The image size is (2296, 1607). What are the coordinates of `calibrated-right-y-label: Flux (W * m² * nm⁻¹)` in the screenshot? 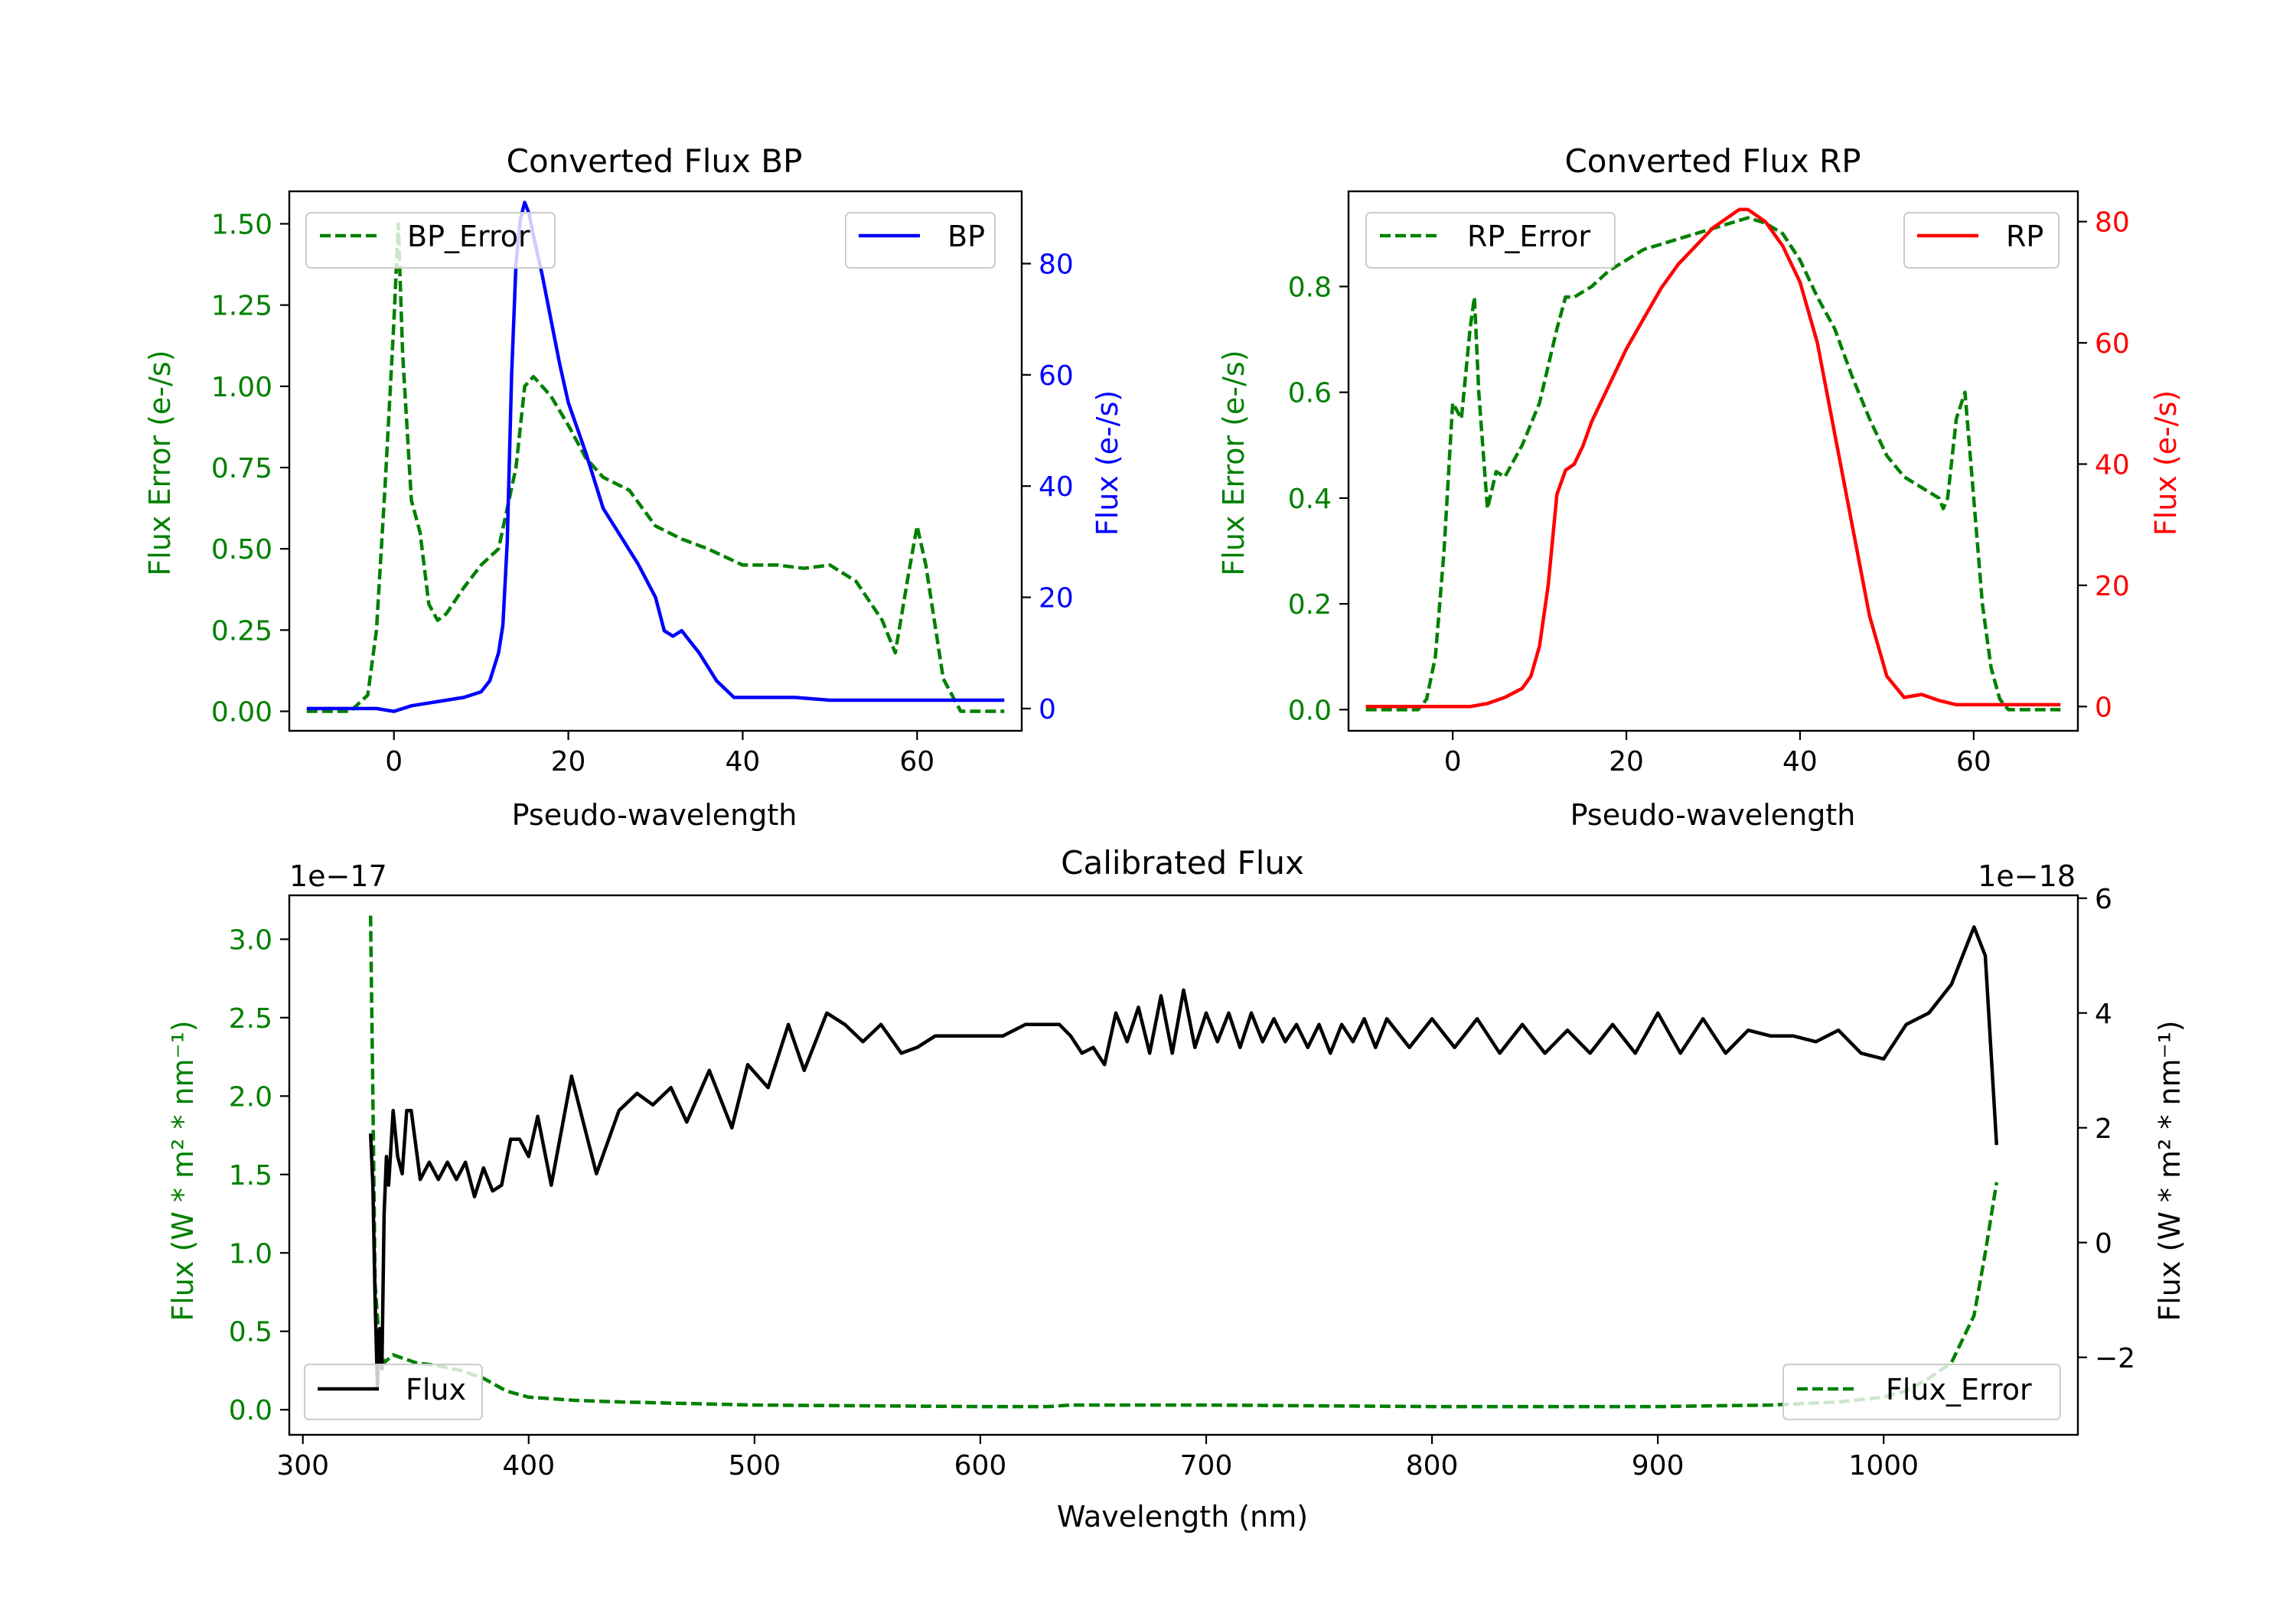 It's located at (2170, 1170).